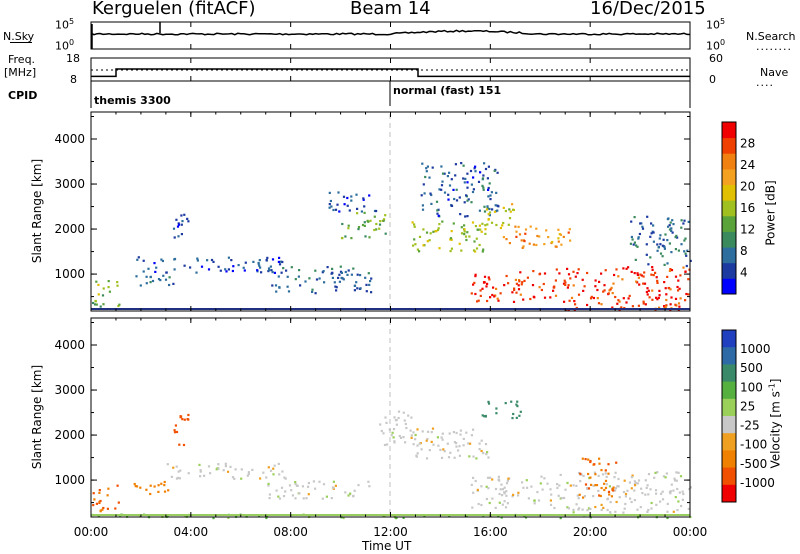  Describe the element at coordinates (774, 72) in the screenshot. I see `nave-label: Nave` at that location.